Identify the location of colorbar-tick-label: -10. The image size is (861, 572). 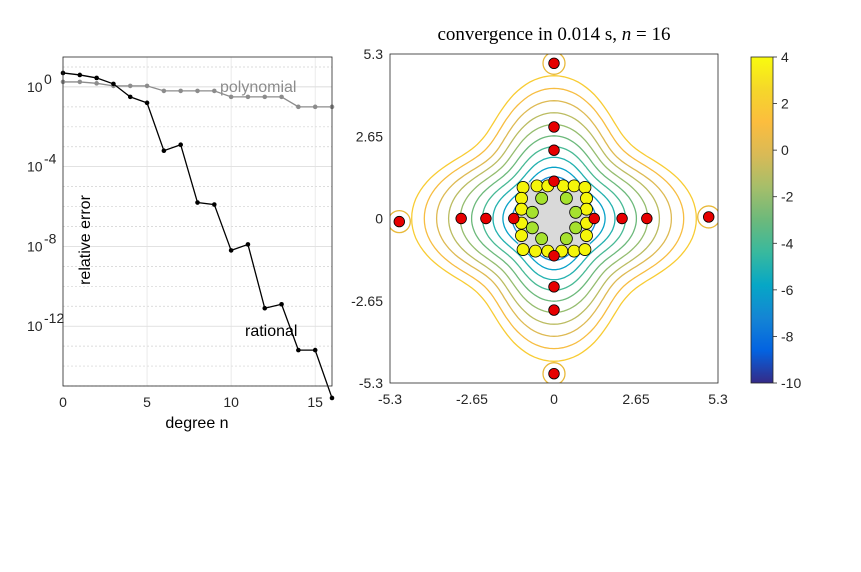
(791, 383).